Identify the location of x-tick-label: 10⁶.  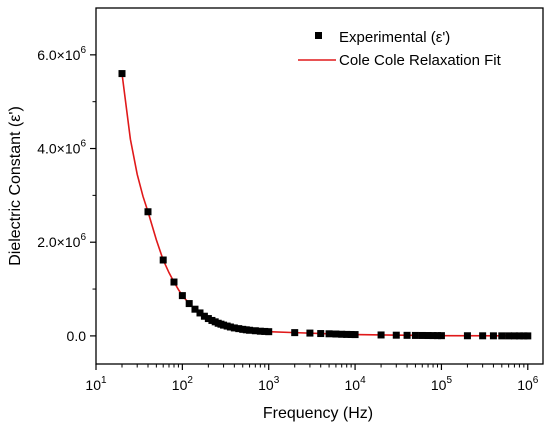
(528, 384).